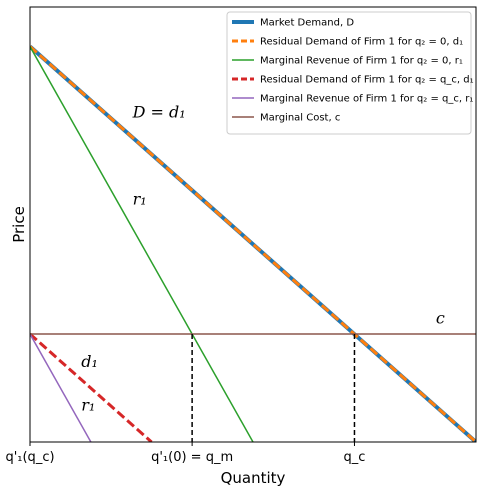 The image size is (483, 493). What do you see at coordinates (361, 42) in the screenshot?
I see `legend-label-2: Residual Demand of Firm 1 for q₂ = 0, d₁` at bounding box center [361, 42].